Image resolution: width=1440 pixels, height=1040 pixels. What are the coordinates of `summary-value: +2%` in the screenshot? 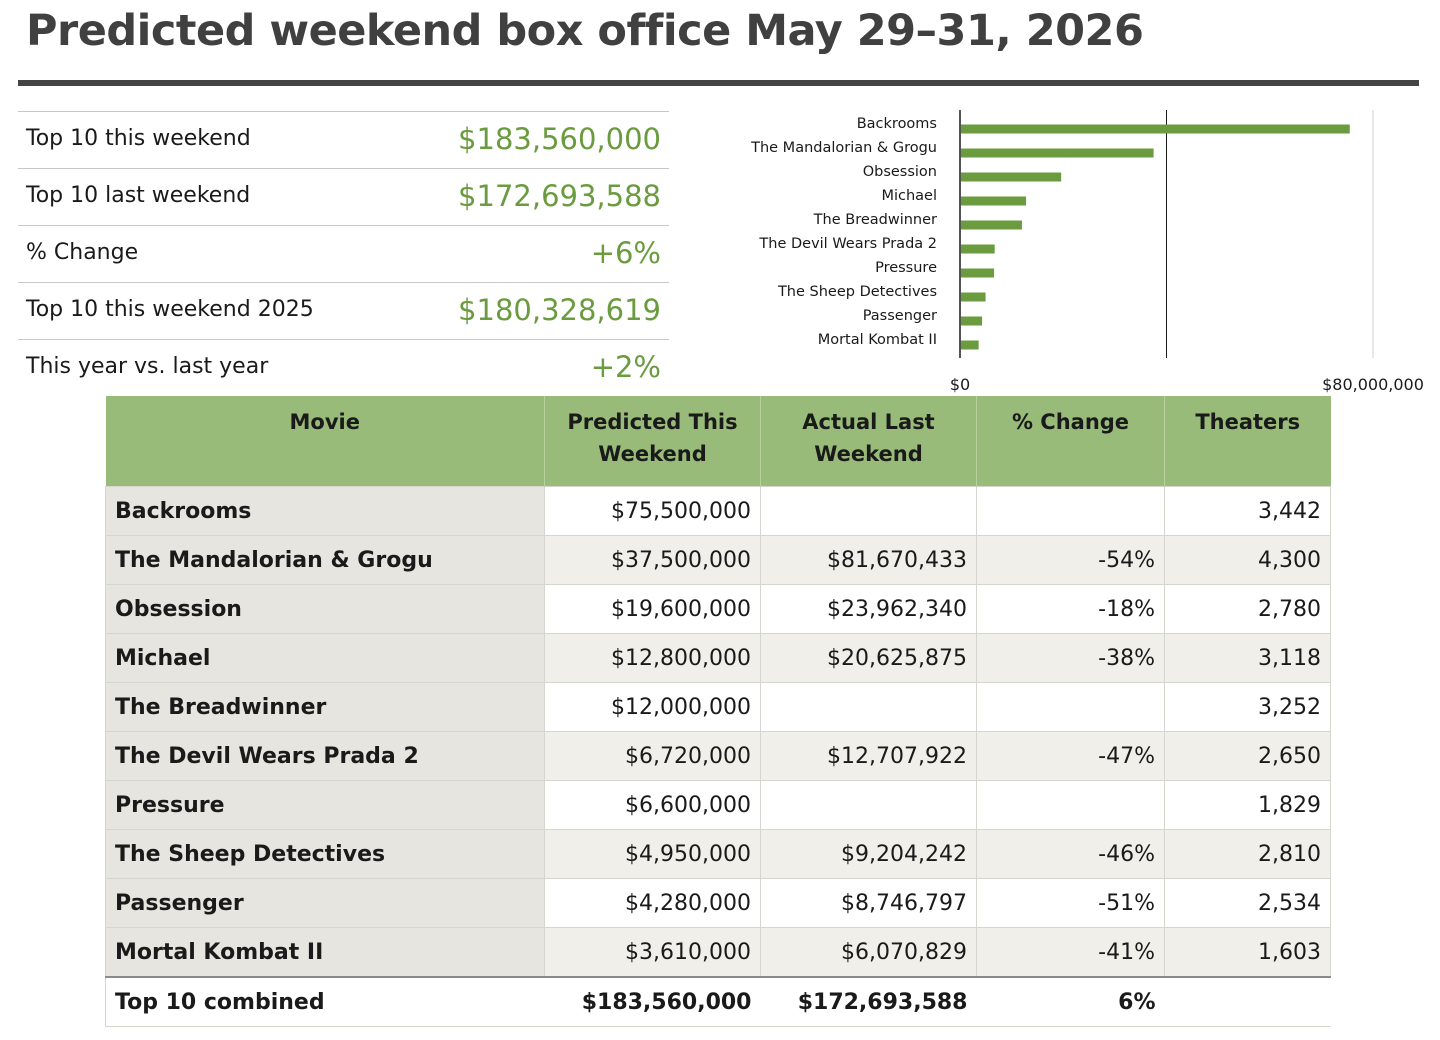 It's located at (625, 367).